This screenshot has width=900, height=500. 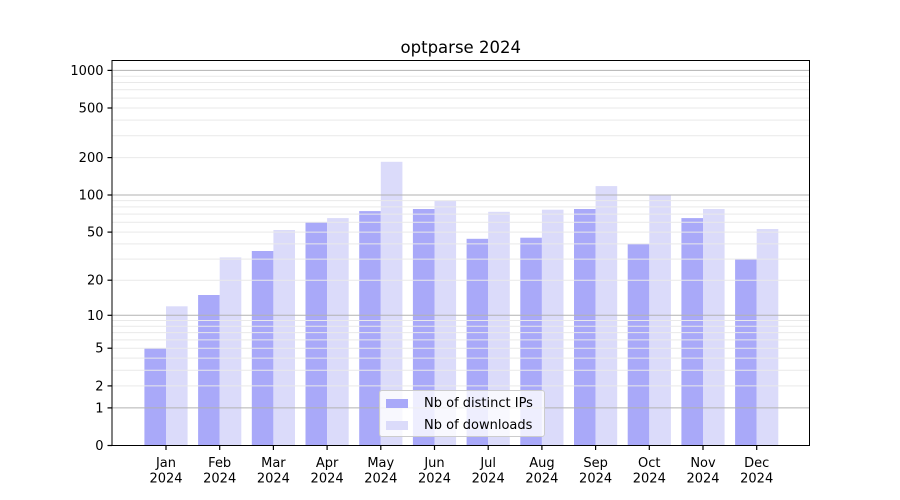 What do you see at coordinates (433, 463) in the screenshot?
I see `x-tick-label-jun: Jun` at bounding box center [433, 463].